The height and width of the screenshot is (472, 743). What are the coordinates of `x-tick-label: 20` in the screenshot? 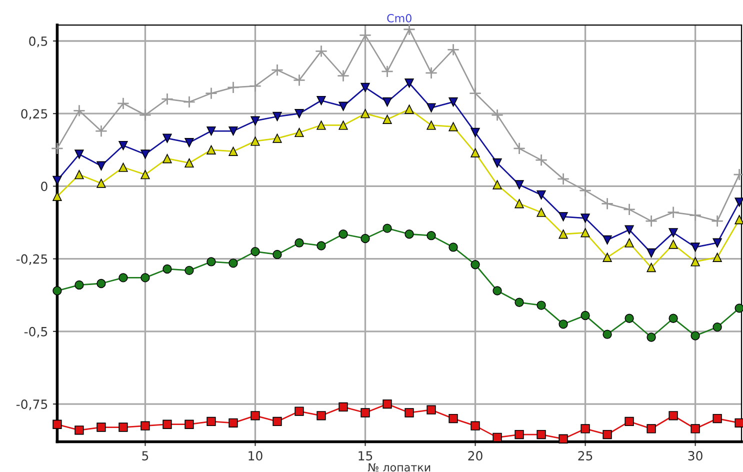 It's located at (475, 455).